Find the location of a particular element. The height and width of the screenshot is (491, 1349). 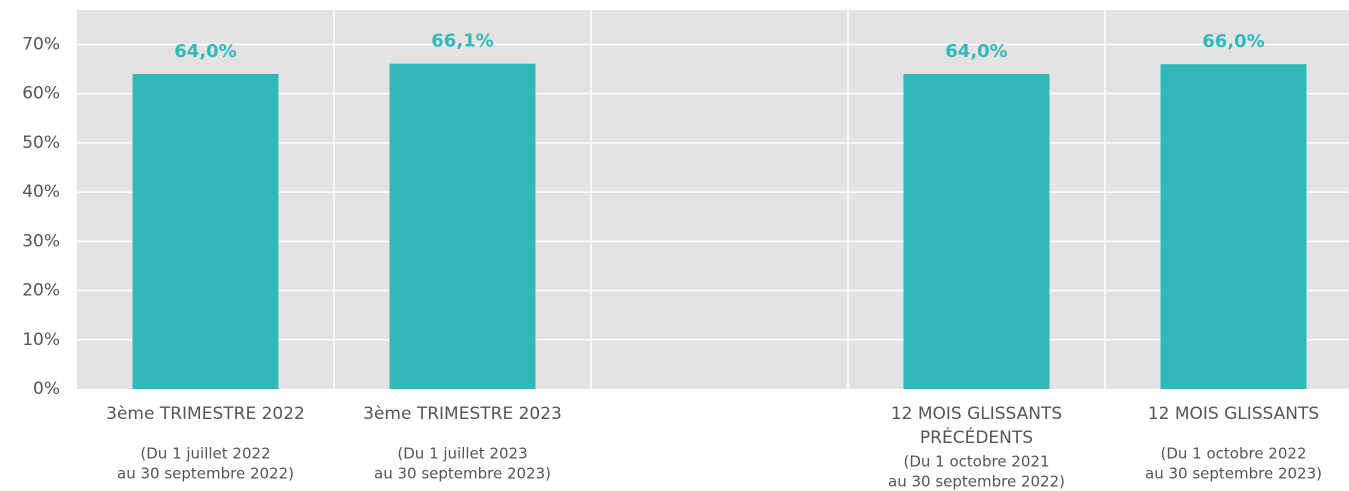

category-note: (Du 1 octobre 2021 is located at coordinates (976, 462).